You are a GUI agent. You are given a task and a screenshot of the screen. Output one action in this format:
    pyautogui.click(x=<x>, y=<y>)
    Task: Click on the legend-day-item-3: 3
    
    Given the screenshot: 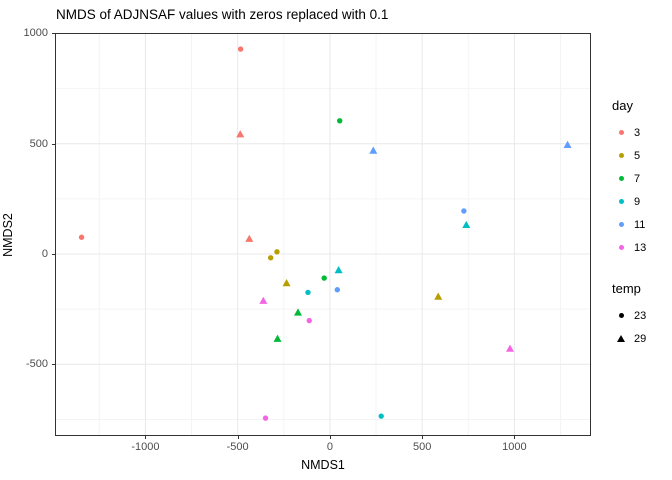 What is the action you would take?
    pyautogui.click(x=641, y=132)
    